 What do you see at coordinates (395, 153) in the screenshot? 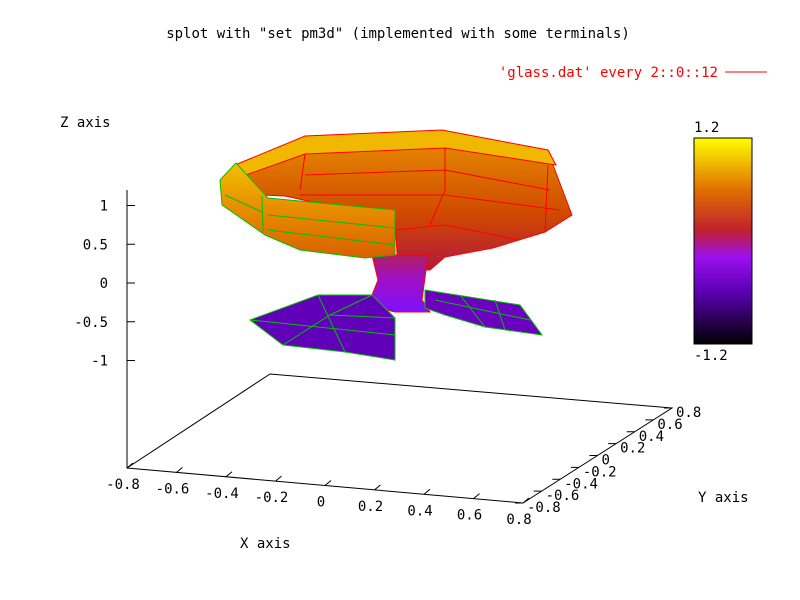
I see `bowl-rim-back` at bounding box center [395, 153].